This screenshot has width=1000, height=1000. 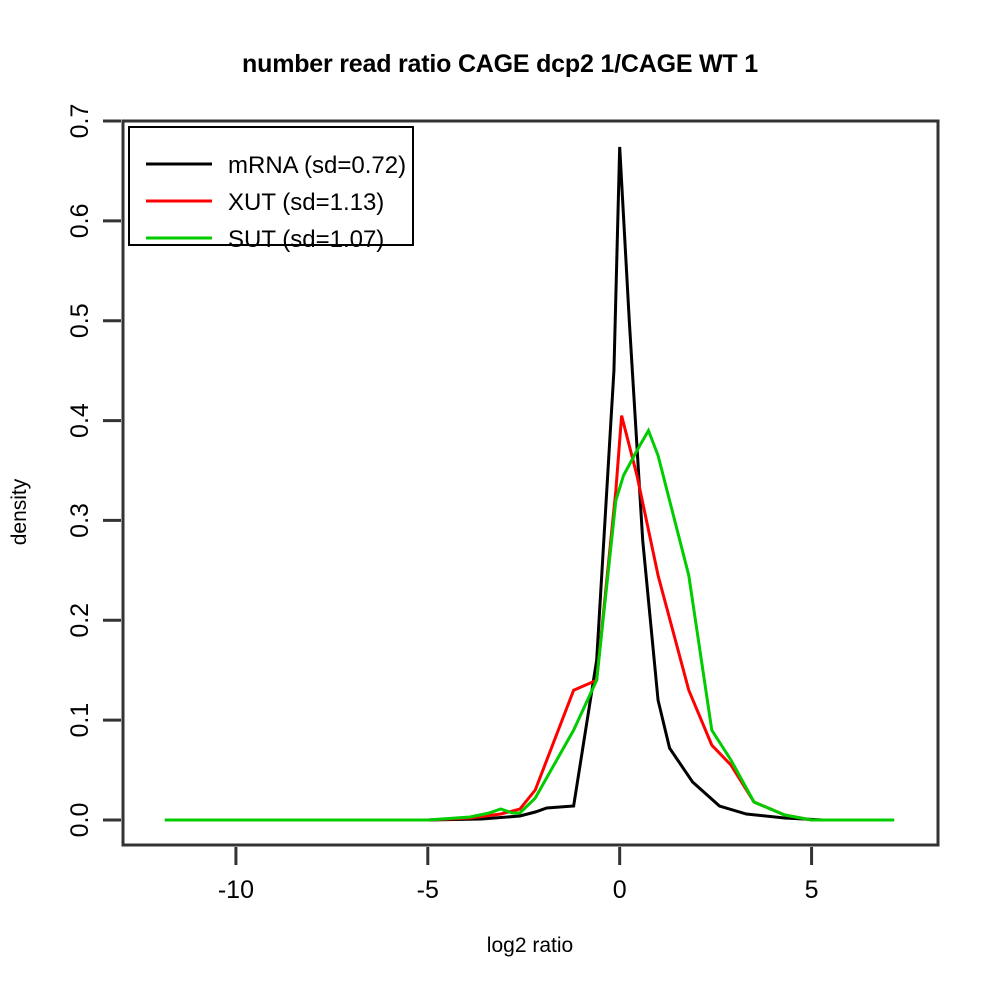 I want to click on x-tick-label: -10, so click(x=236, y=890).